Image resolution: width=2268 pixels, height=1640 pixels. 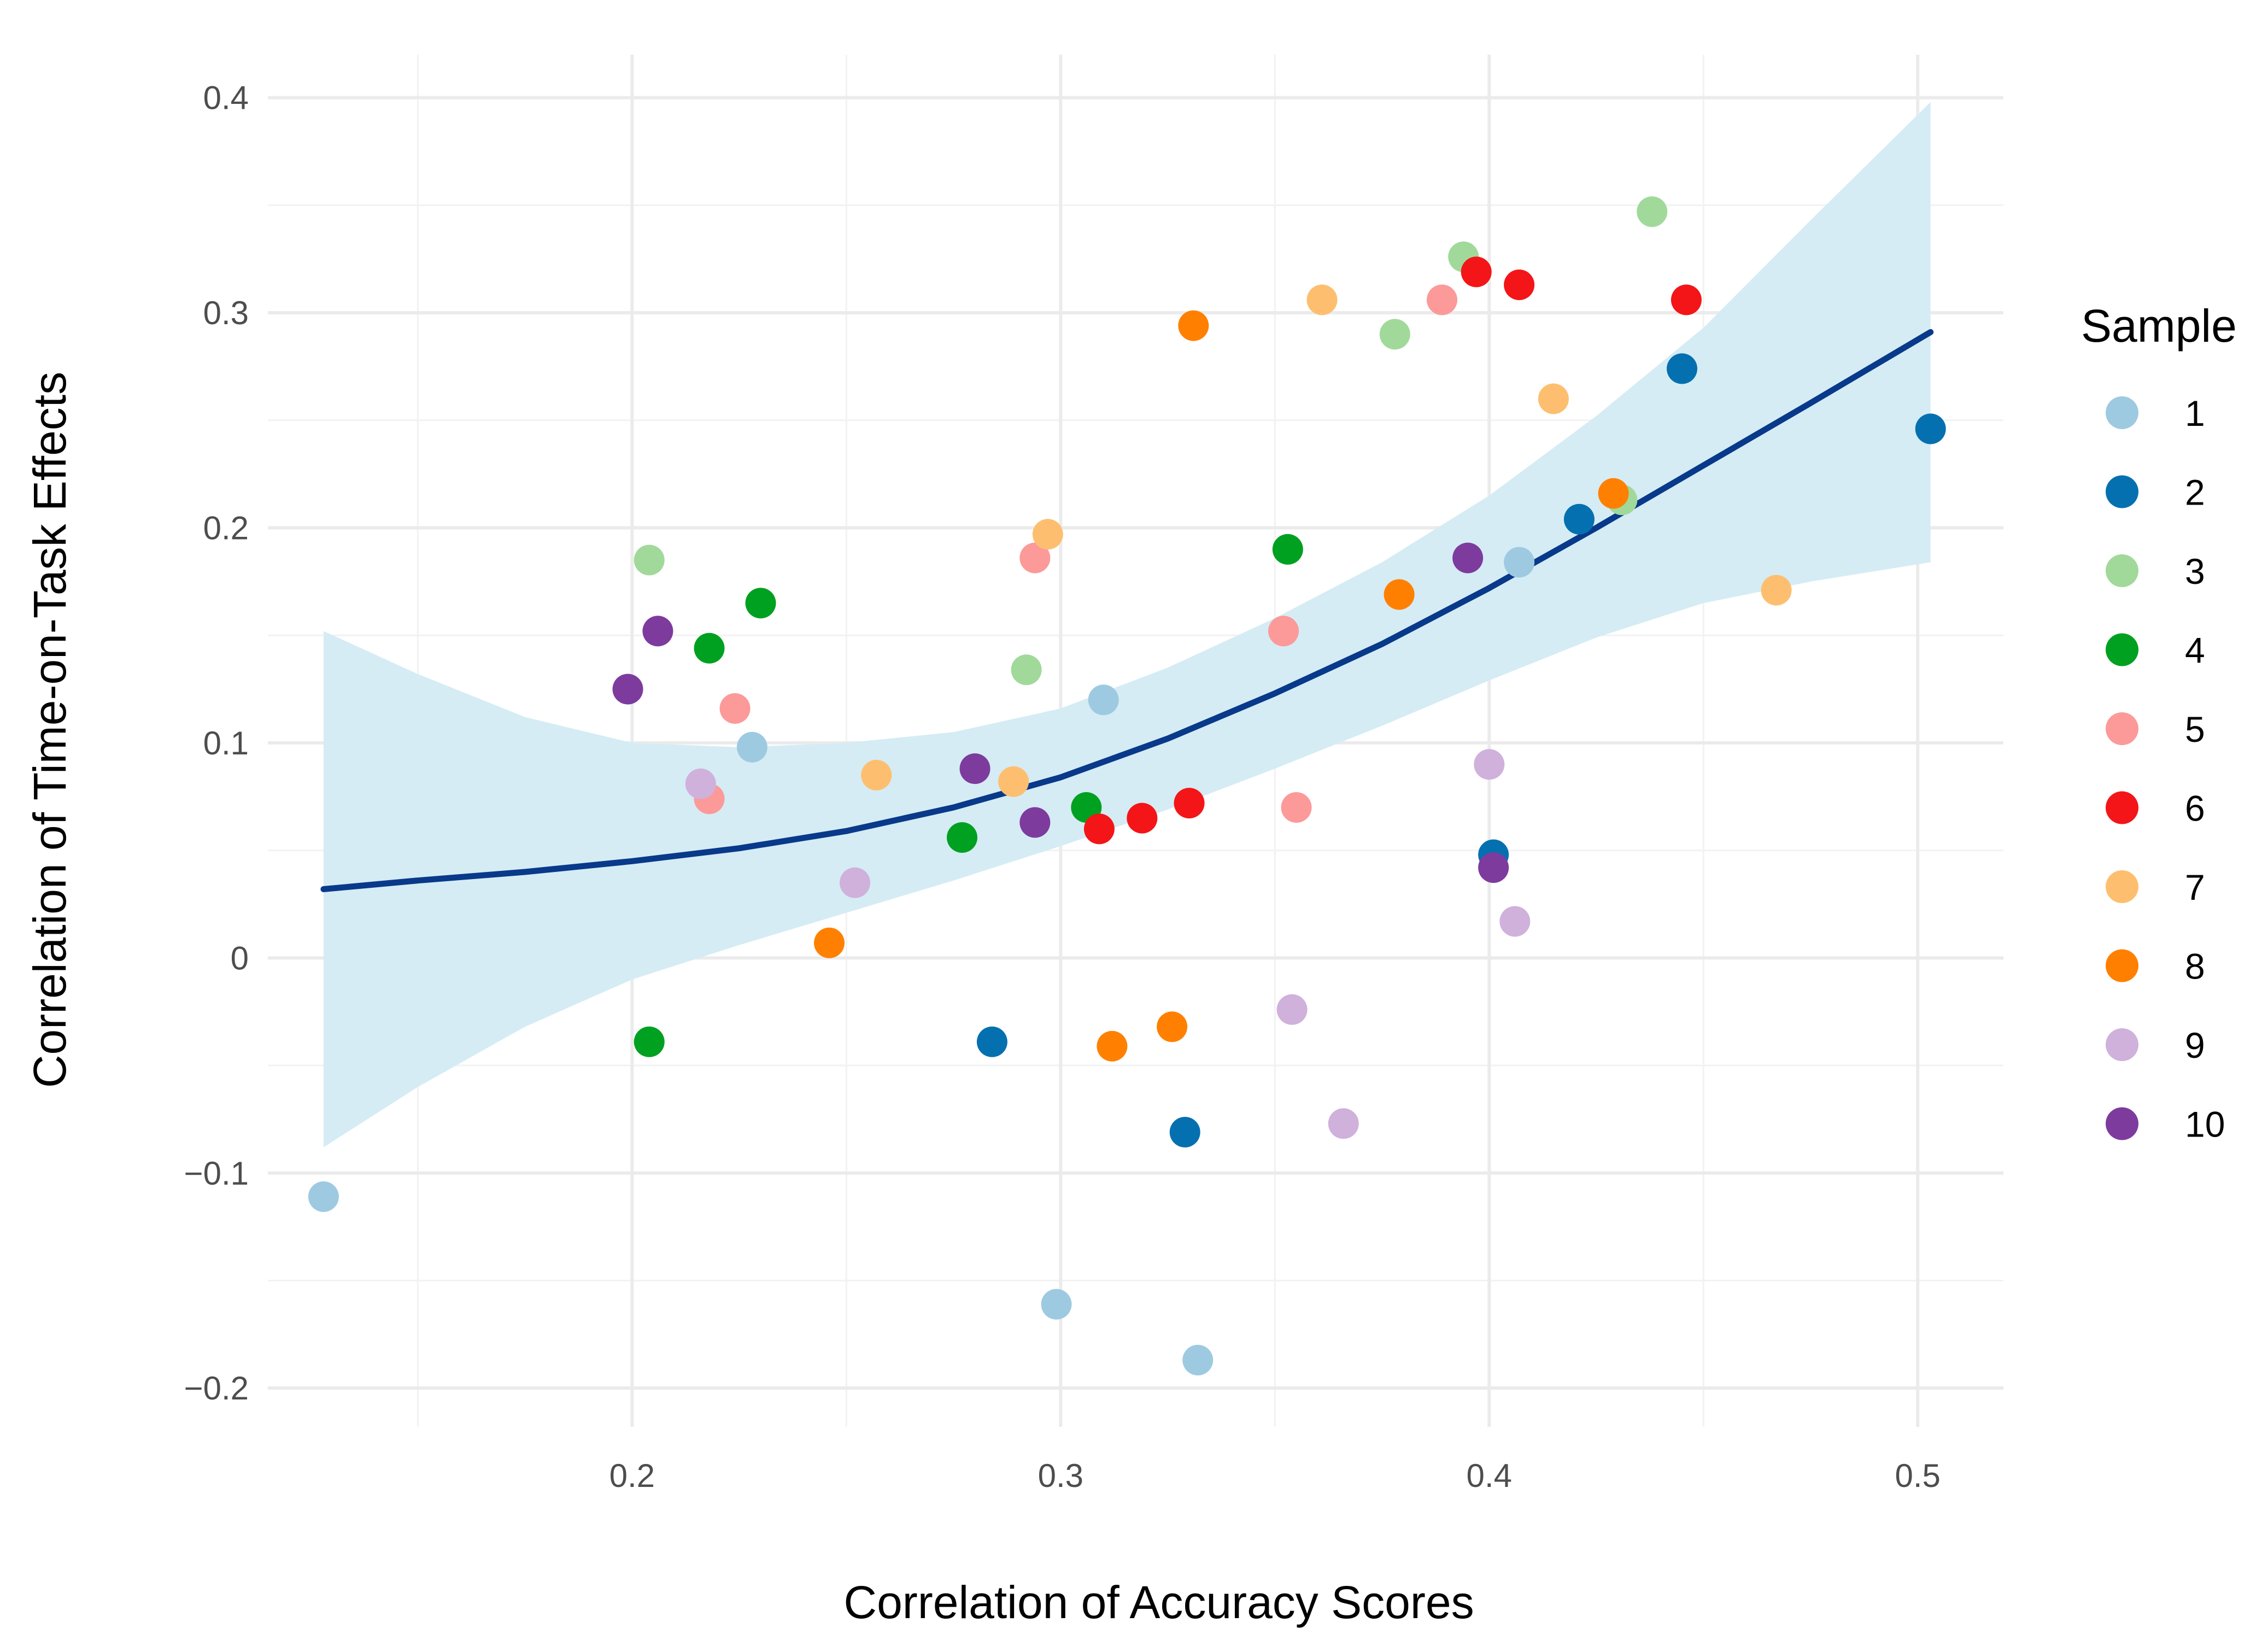 What do you see at coordinates (226, 313) in the screenshot?
I see `y-tick-label: 0.3` at bounding box center [226, 313].